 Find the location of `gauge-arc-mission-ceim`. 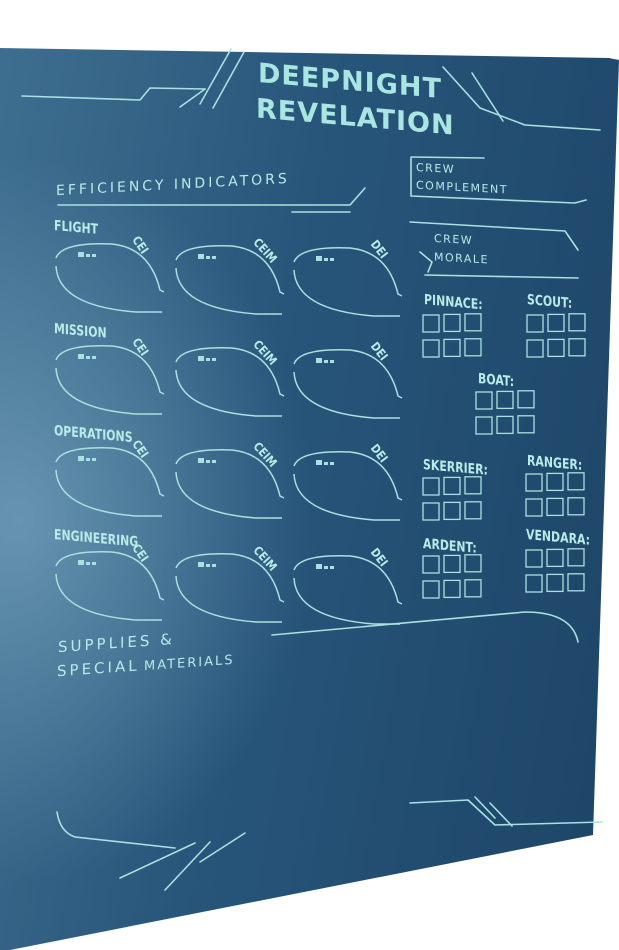

gauge-arc-mission-ceim is located at coordinates (230, 382).